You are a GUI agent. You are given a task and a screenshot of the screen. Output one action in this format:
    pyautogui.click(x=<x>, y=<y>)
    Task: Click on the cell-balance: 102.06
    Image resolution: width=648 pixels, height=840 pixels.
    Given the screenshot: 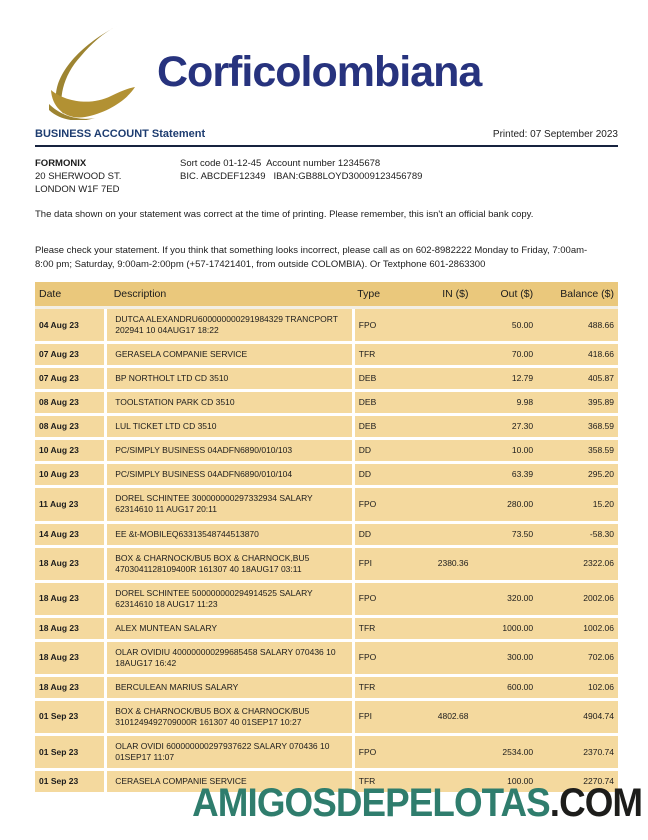 What is the action you would take?
    pyautogui.click(x=577, y=688)
    